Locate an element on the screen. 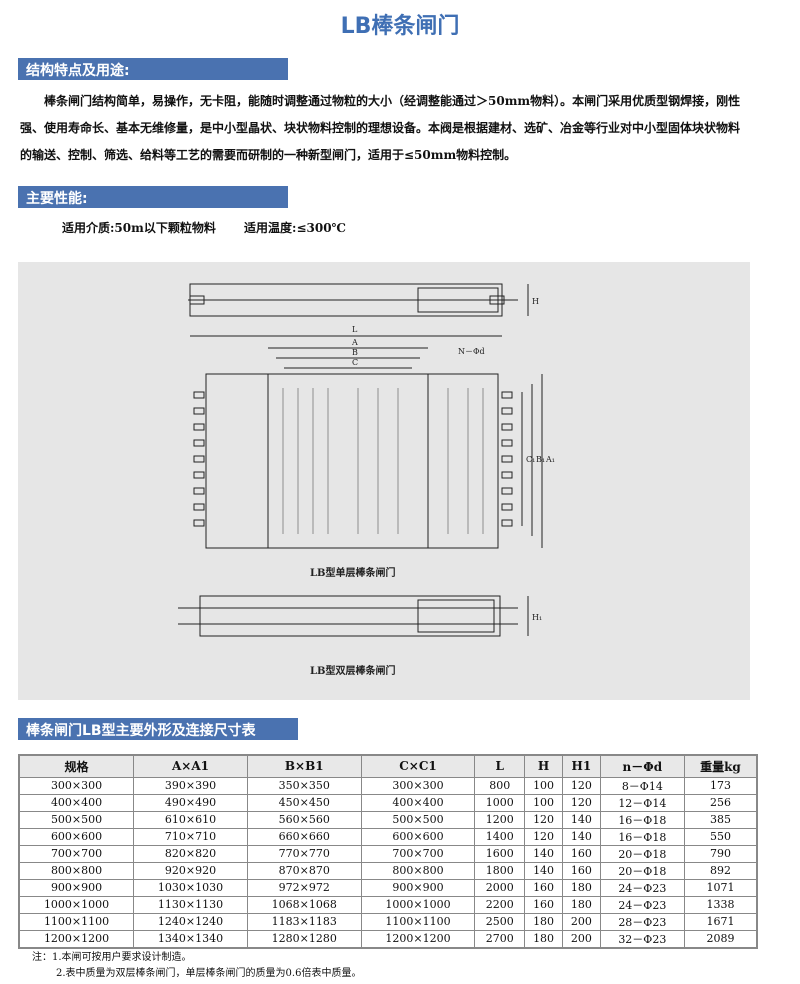 The height and width of the screenshot is (984, 800). table-cell: 28－Φ23 is located at coordinates (642, 921).